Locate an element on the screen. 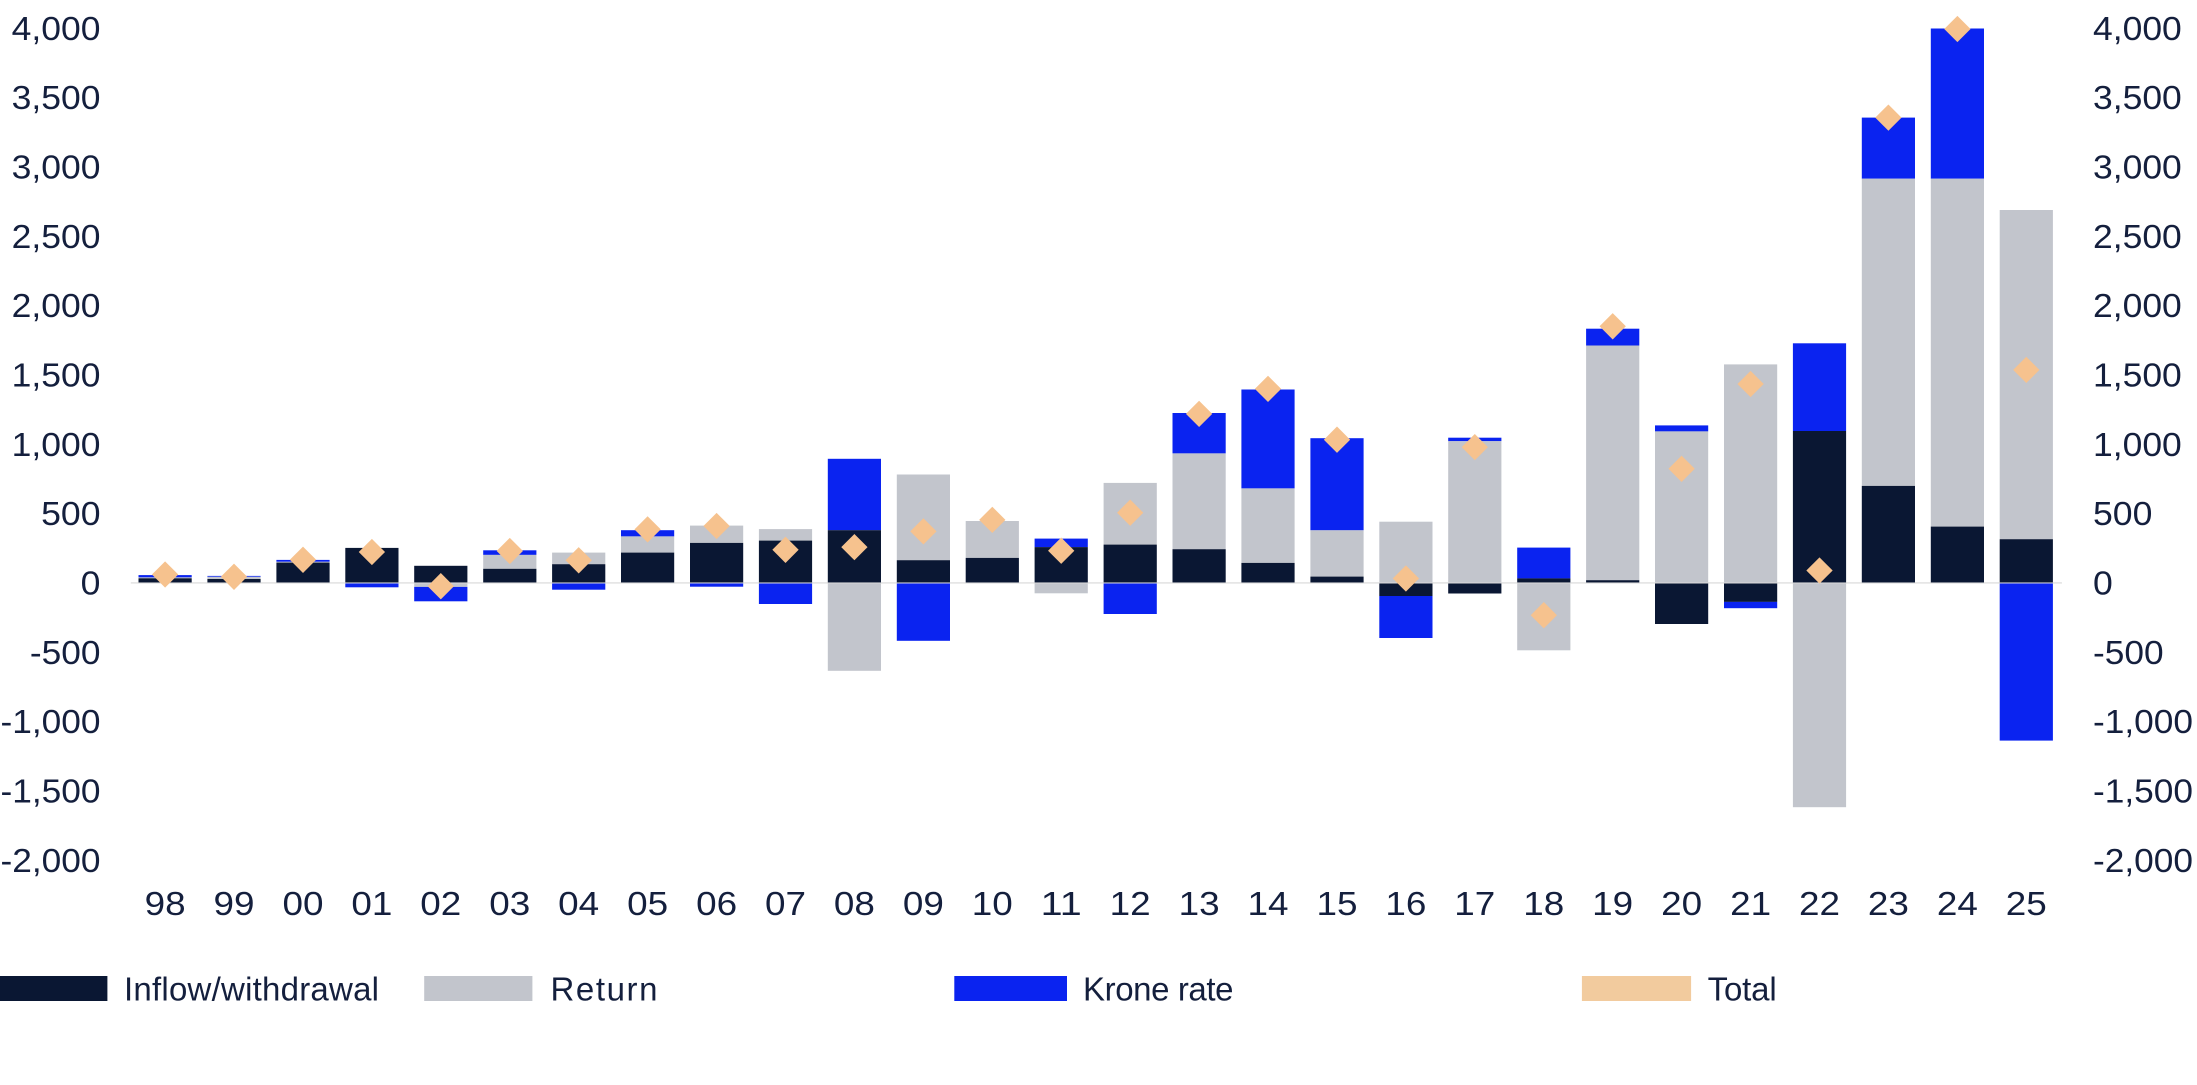 This screenshot has height=1085, width=2197. svg-text: Return is located at coordinates (604, 989).